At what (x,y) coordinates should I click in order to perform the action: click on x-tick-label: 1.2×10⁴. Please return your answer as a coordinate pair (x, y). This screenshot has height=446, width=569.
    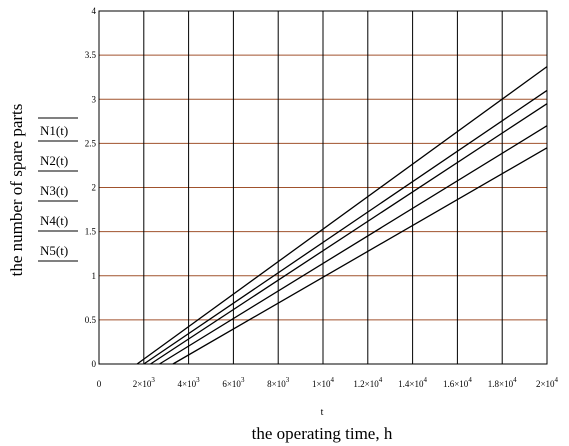
    Looking at the image, I should click on (367, 382).